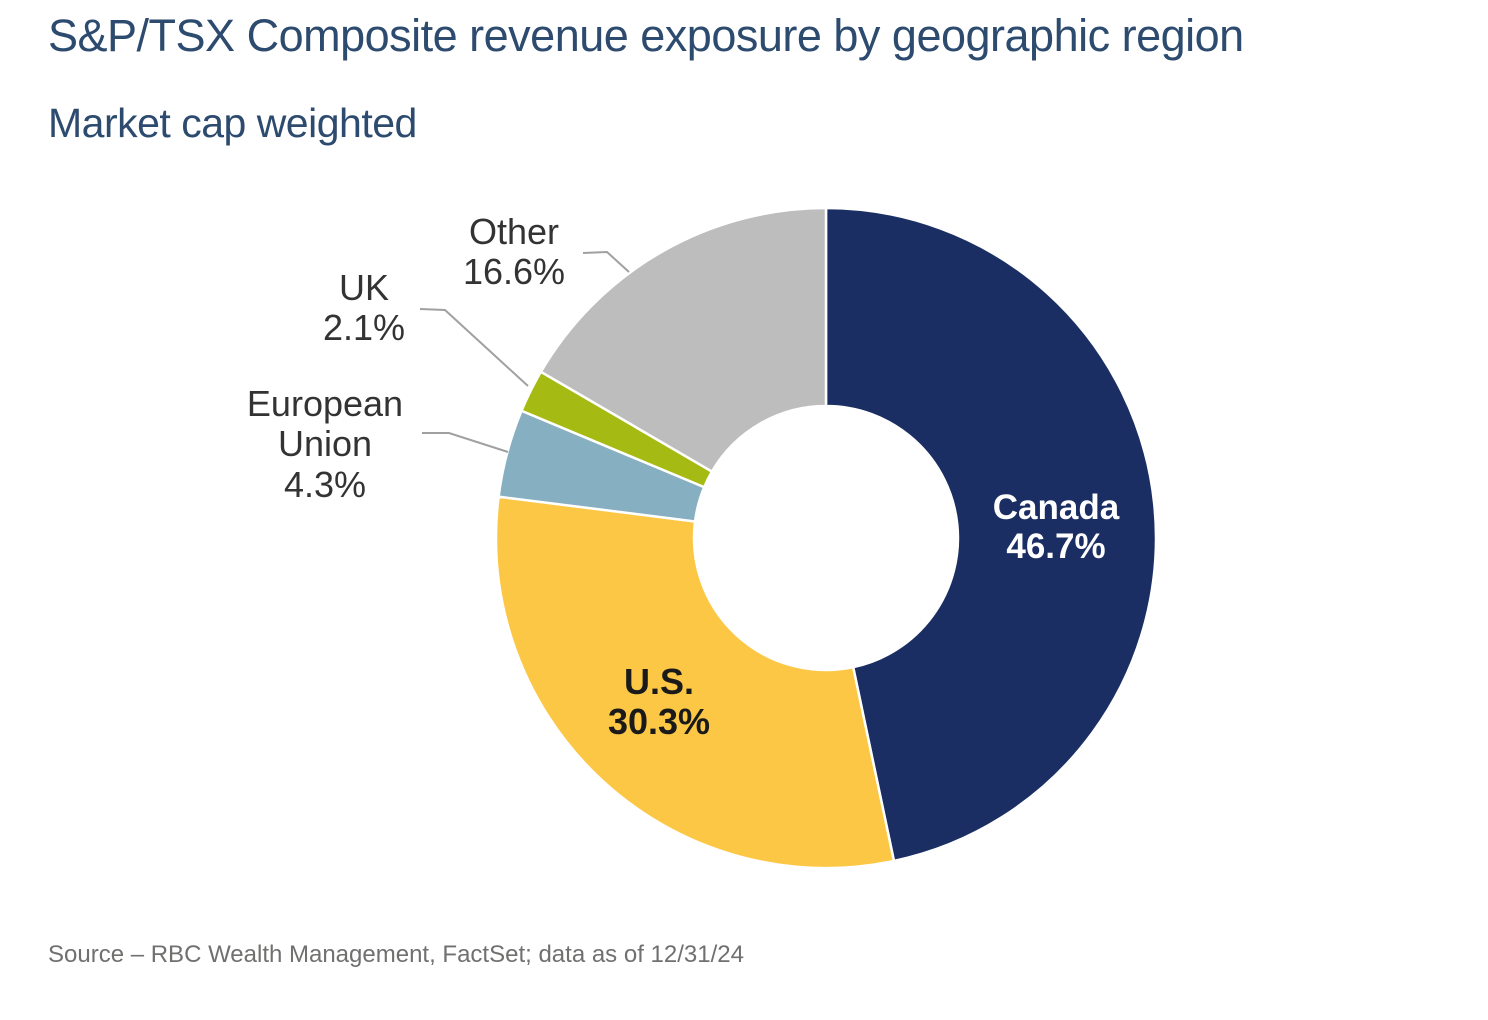  What do you see at coordinates (232, 123) in the screenshot?
I see `chart-subtitle: Market cap weighted` at bounding box center [232, 123].